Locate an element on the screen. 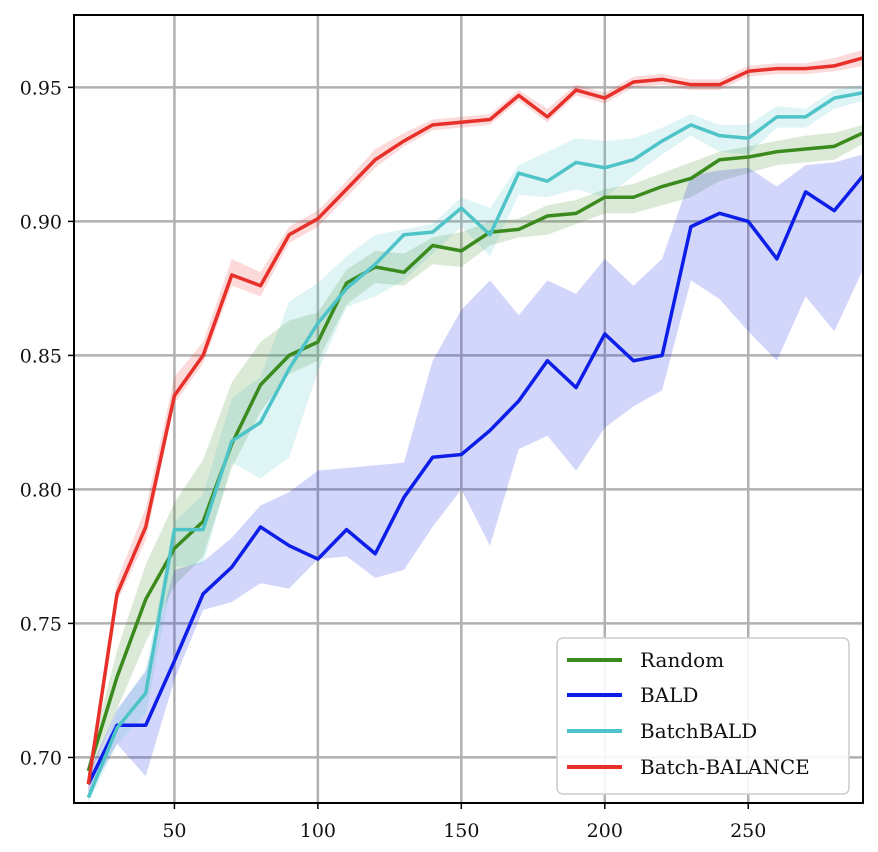  y-tick-label: 0.85 is located at coordinates (41, 356).